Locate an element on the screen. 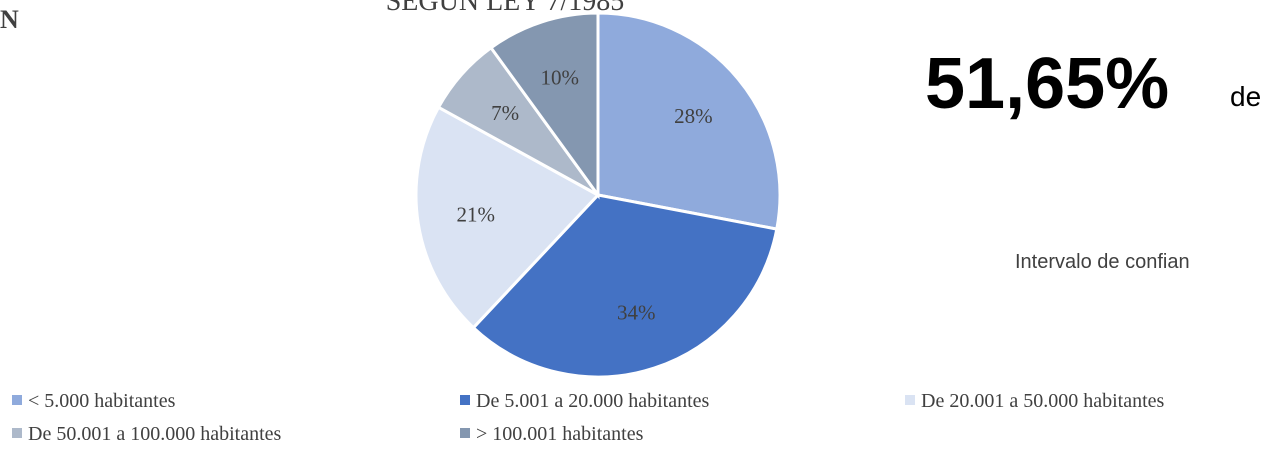 Image resolution: width=1269 pixels, height=452 pixels. headline-value: 51,65% is located at coordinates (1047, 84).